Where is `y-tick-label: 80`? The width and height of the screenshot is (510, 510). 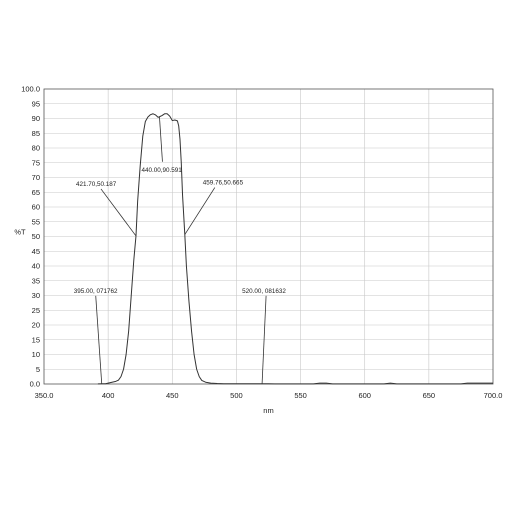 y-tick-label: 80 is located at coordinates (36, 148).